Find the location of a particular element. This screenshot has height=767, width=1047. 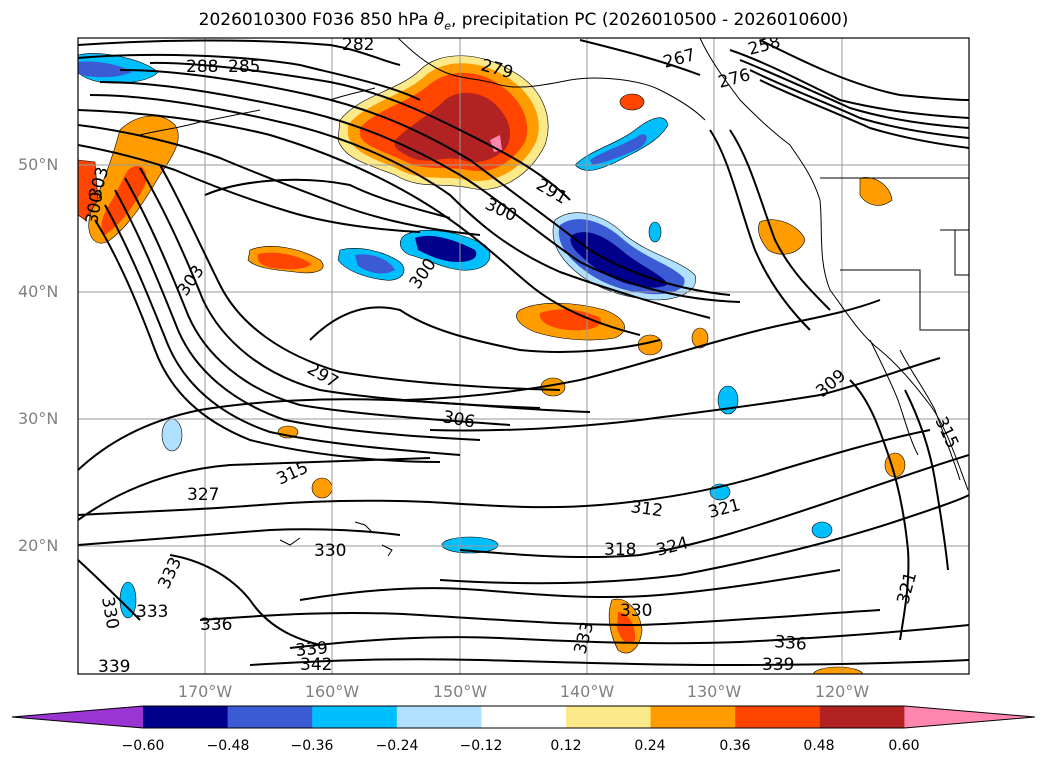

colorbar-tick: 0.24 is located at coordinates (650, 746).